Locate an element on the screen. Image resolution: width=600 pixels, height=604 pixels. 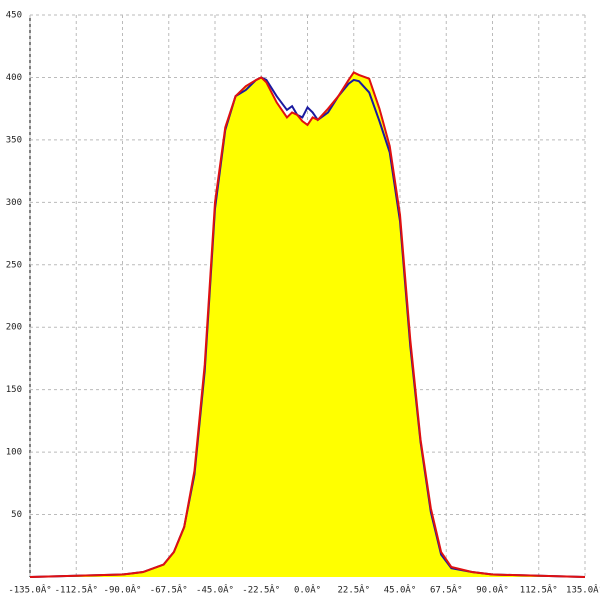
x-tick-label: 22.5Â° is located at coordinates (353, 590).